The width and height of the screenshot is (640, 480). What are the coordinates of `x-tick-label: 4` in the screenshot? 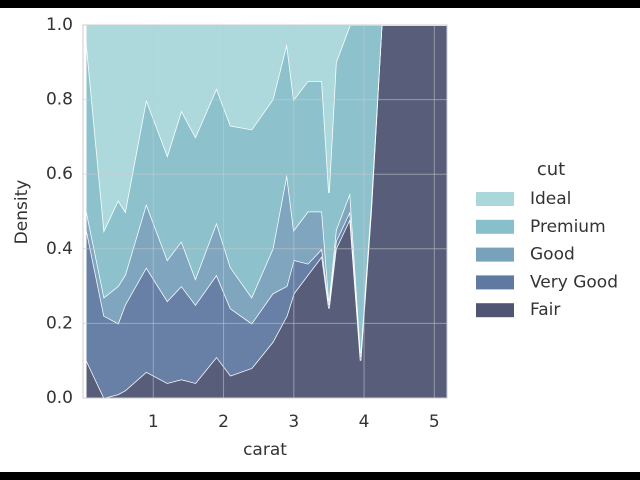 It's located at (364, 422).